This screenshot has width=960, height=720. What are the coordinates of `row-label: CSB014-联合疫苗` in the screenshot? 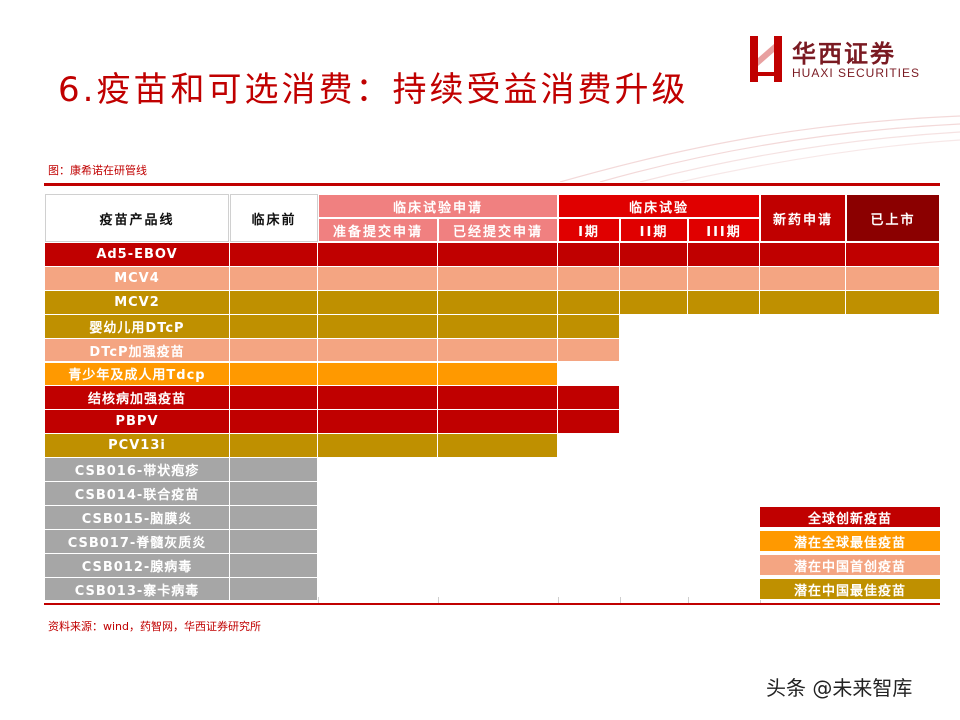 It's located at (137, 494).